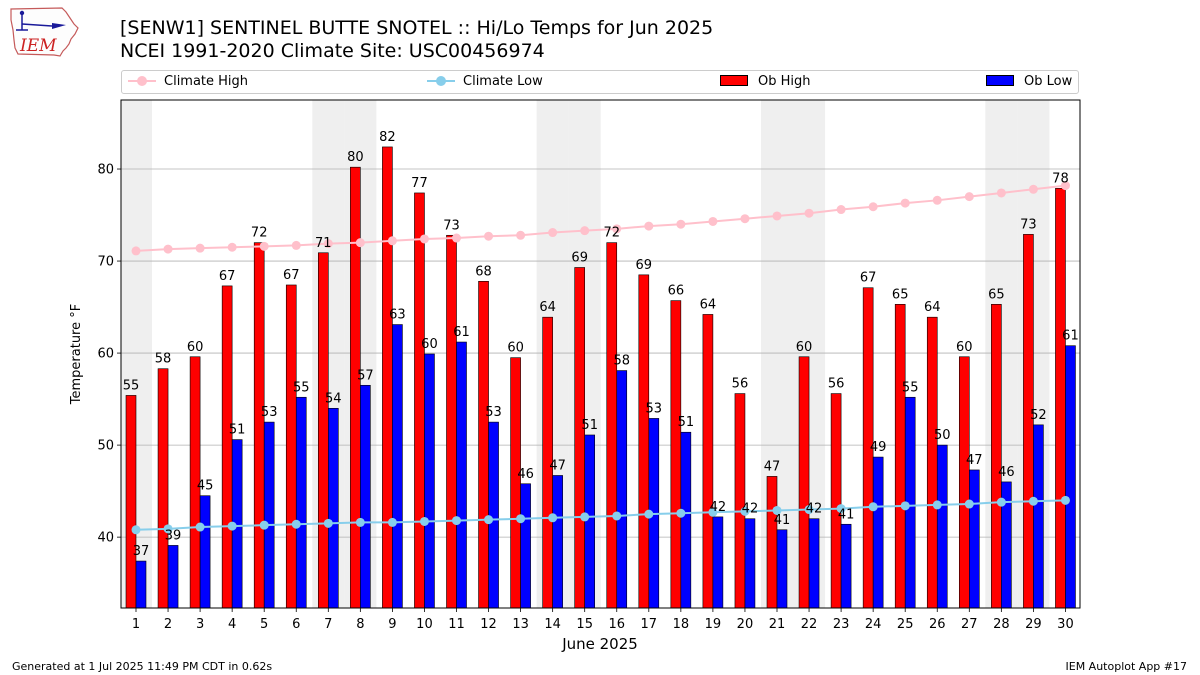 The height and width of the screenshot is (675, 1200). I want to click on app-label: IEM Autoplot App #17, so click(1126, 666).